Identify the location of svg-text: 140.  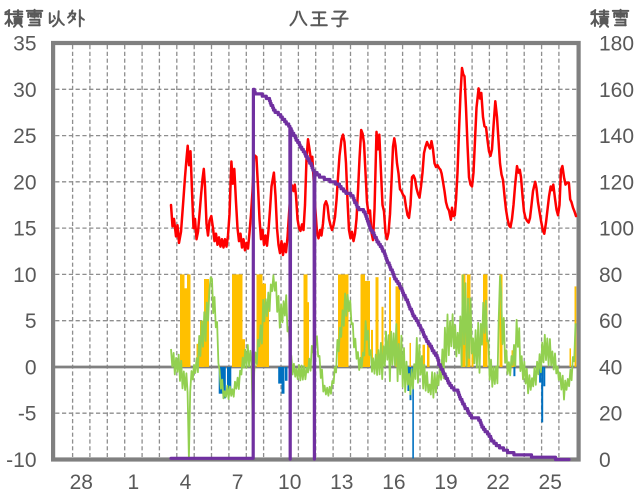
(616, 136).